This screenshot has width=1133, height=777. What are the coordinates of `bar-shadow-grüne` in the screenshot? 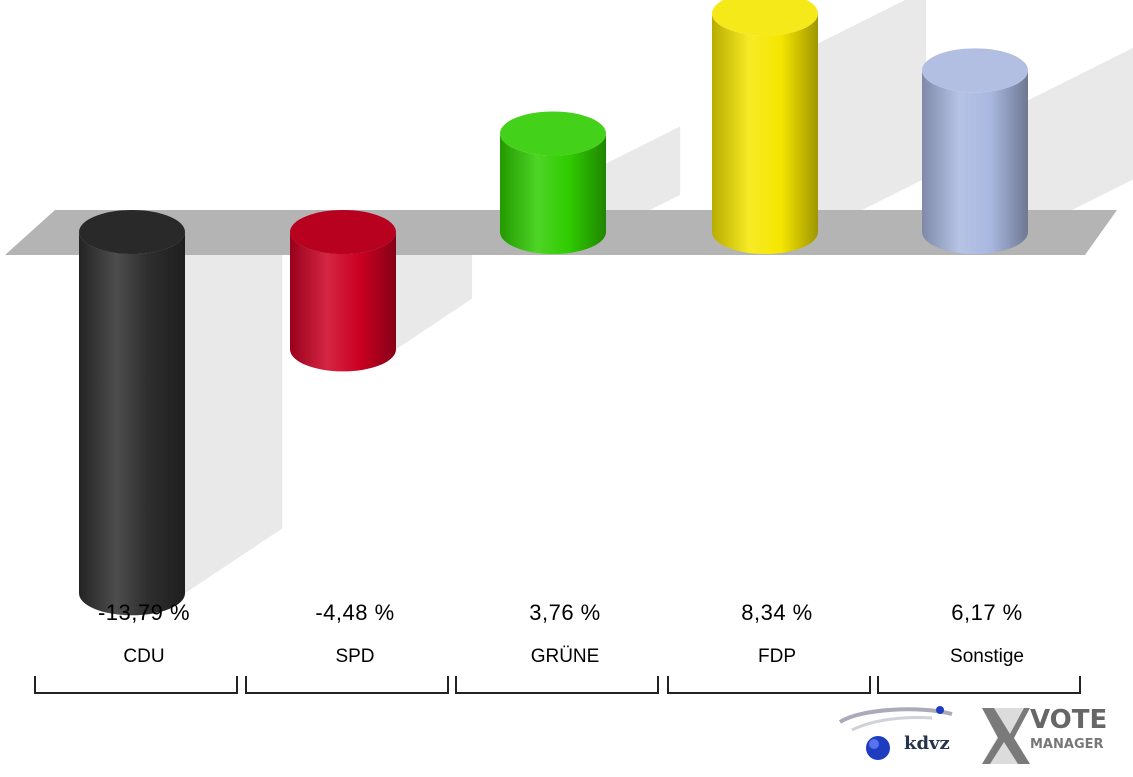 It's located at (643, 179).